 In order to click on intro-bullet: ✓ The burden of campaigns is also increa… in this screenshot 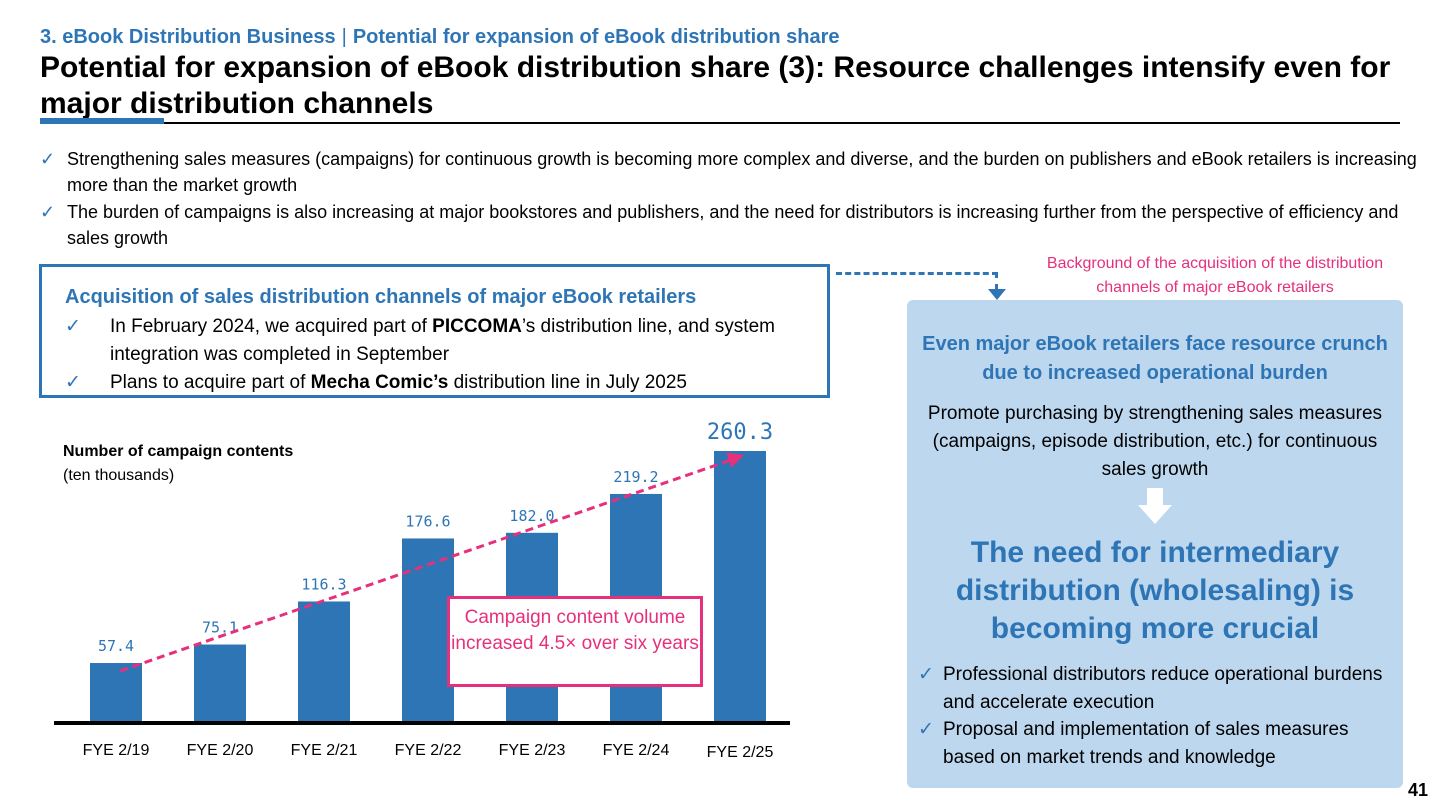, I will do `click(735, 225)`.